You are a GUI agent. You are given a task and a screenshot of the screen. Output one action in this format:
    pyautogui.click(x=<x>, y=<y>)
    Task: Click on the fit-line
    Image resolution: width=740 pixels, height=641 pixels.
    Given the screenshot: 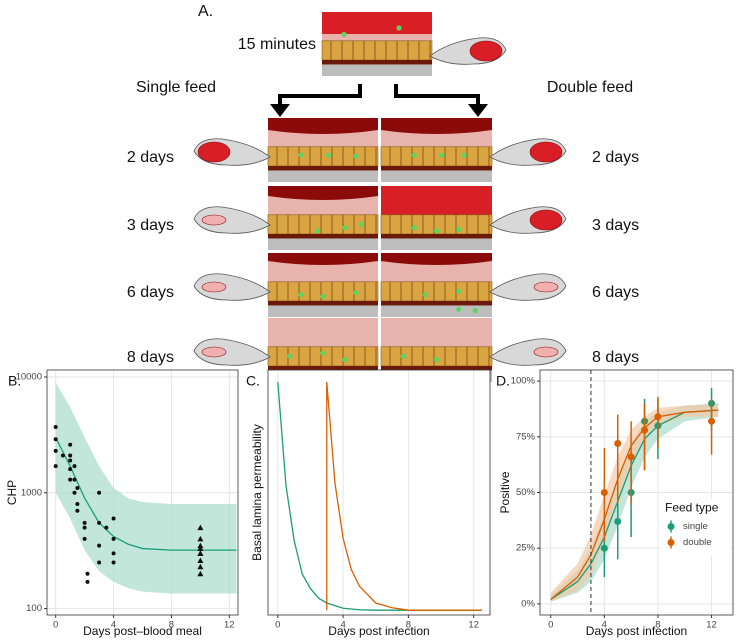 What is the action you would take?
    pyautogui.click(x=634, y=504)
    